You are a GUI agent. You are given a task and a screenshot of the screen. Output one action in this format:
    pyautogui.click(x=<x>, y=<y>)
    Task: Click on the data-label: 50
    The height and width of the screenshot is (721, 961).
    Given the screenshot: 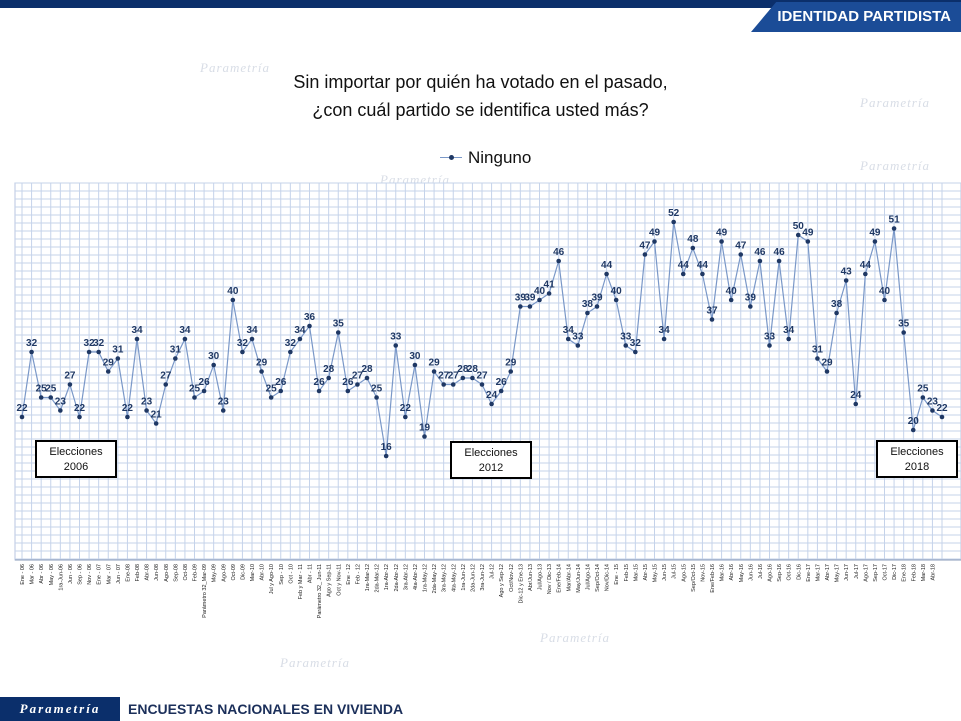 What is the action you would take?
    pyautogui.click(x=799, y=226)
    